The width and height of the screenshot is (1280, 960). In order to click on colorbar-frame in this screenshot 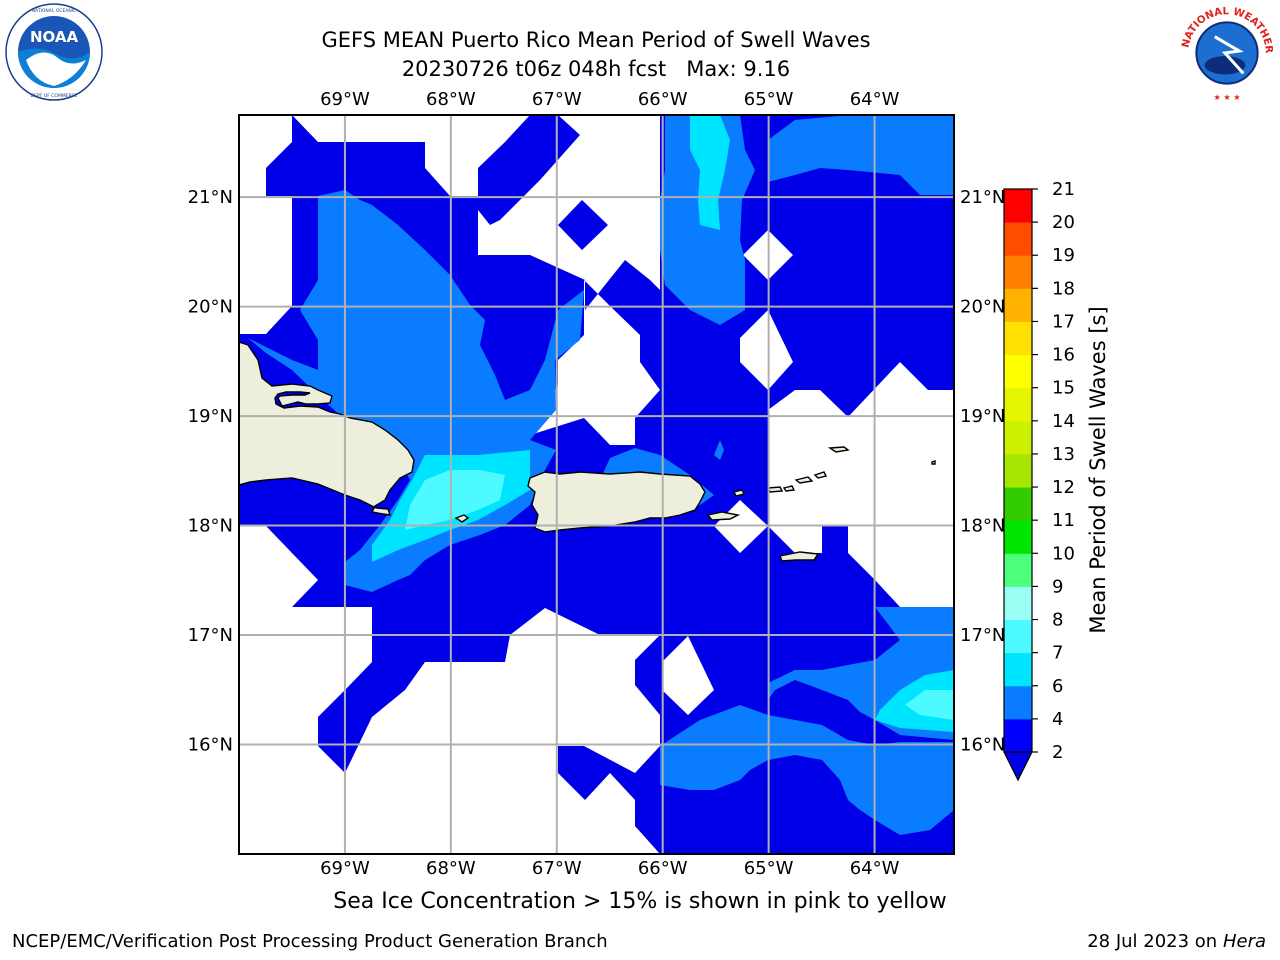, I will do `click(1018, 470)`.